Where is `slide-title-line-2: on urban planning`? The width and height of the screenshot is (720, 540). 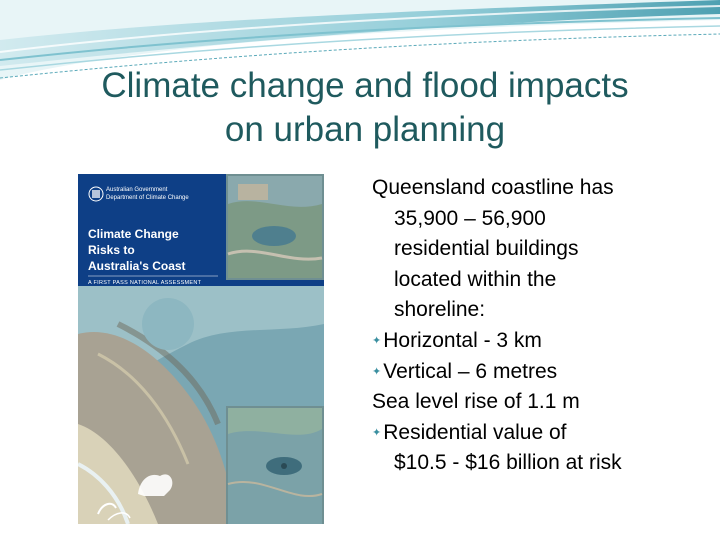 slide-title-line-2: on urban planning is located at coordinates (365, 129).